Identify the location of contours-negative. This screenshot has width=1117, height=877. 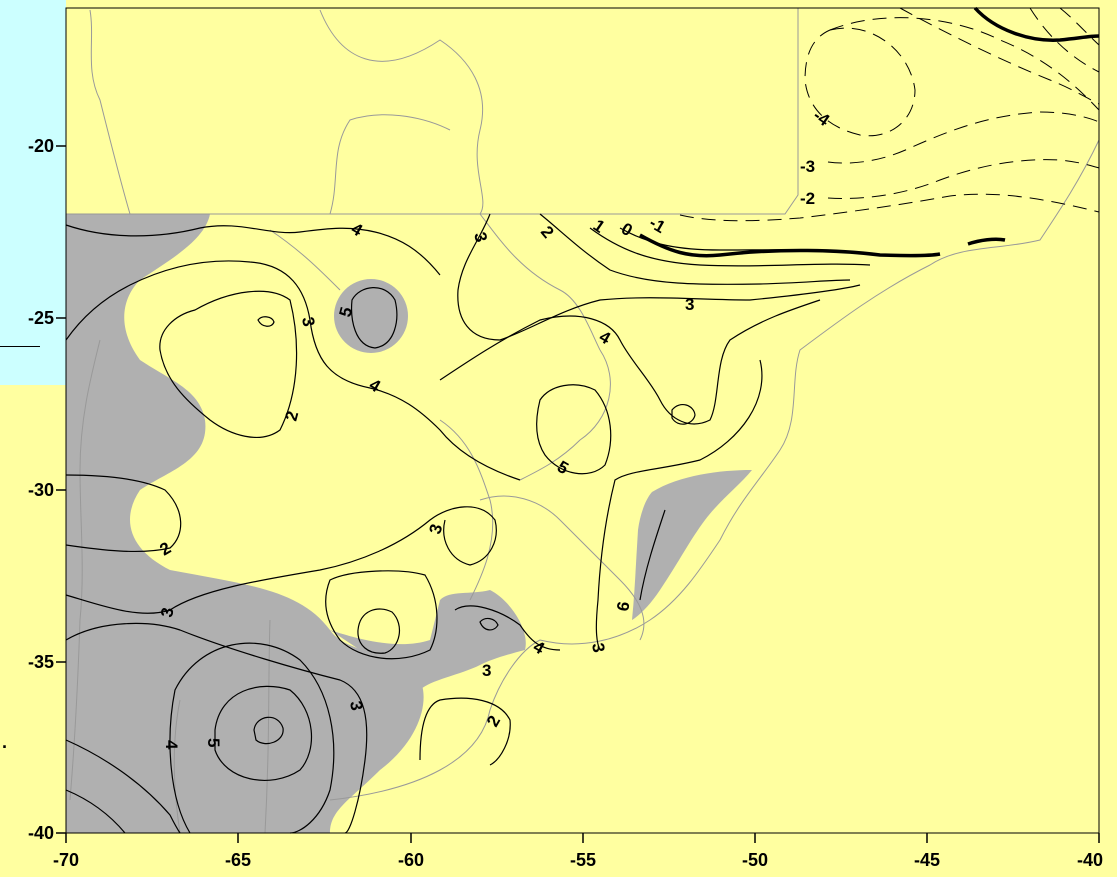
(889, 114).